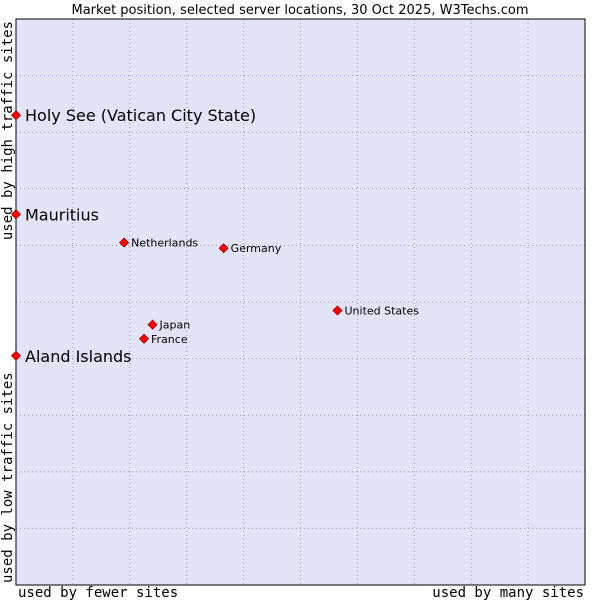 Image resolution: width=600 pixels, height=600 pixels. I want to click on point-marker-mauritius, so click(16, 214).